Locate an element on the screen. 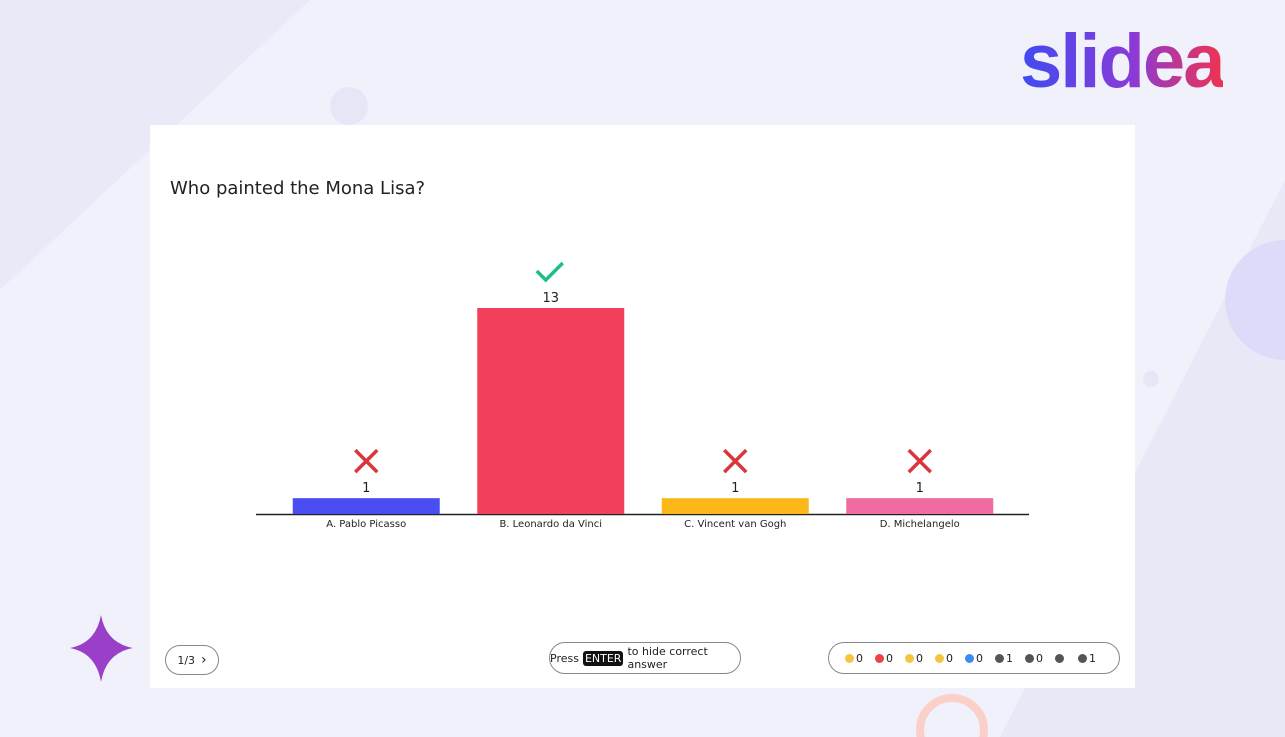  value-label: 13 is located at coordinates (550, 298).